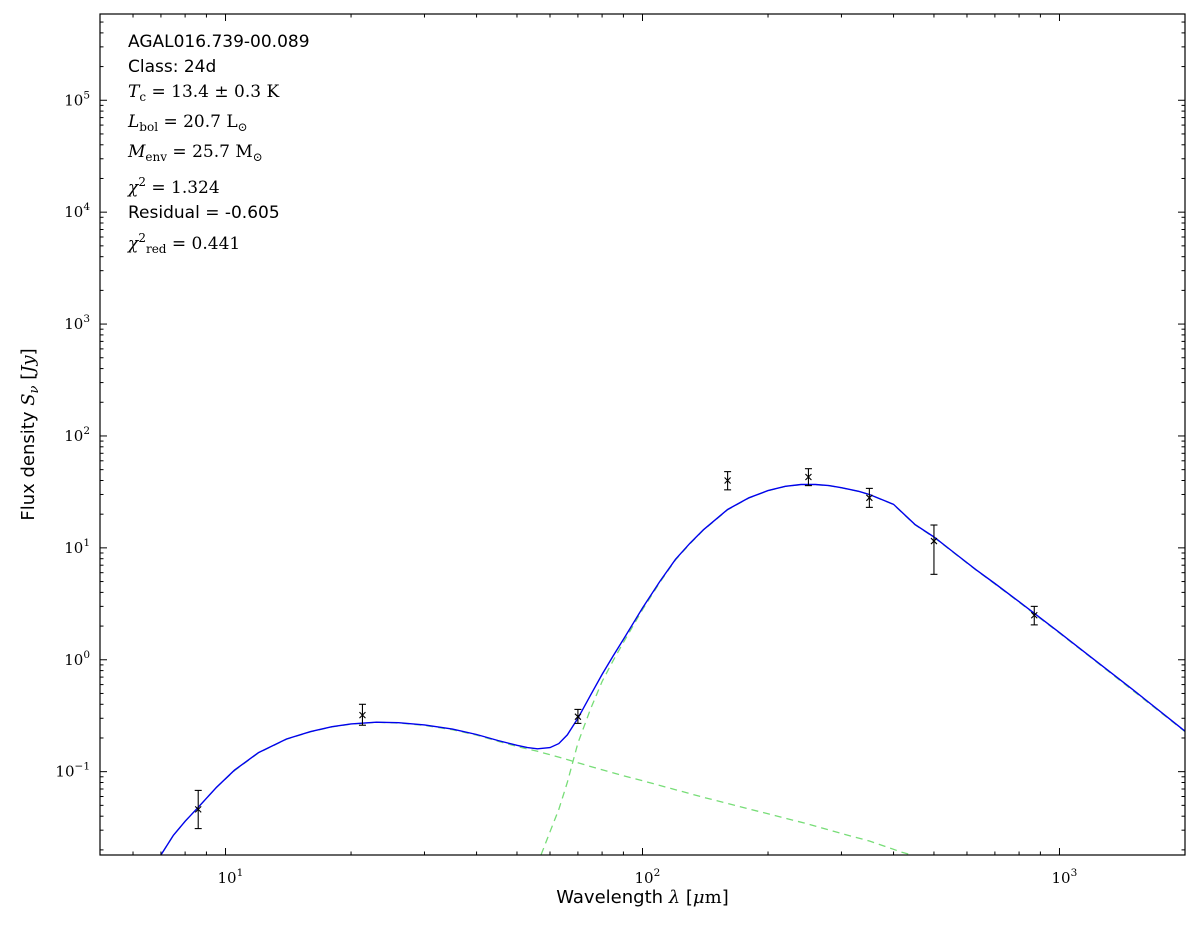  I want to click on x-tick-label: 10³, so click(1064, 877).